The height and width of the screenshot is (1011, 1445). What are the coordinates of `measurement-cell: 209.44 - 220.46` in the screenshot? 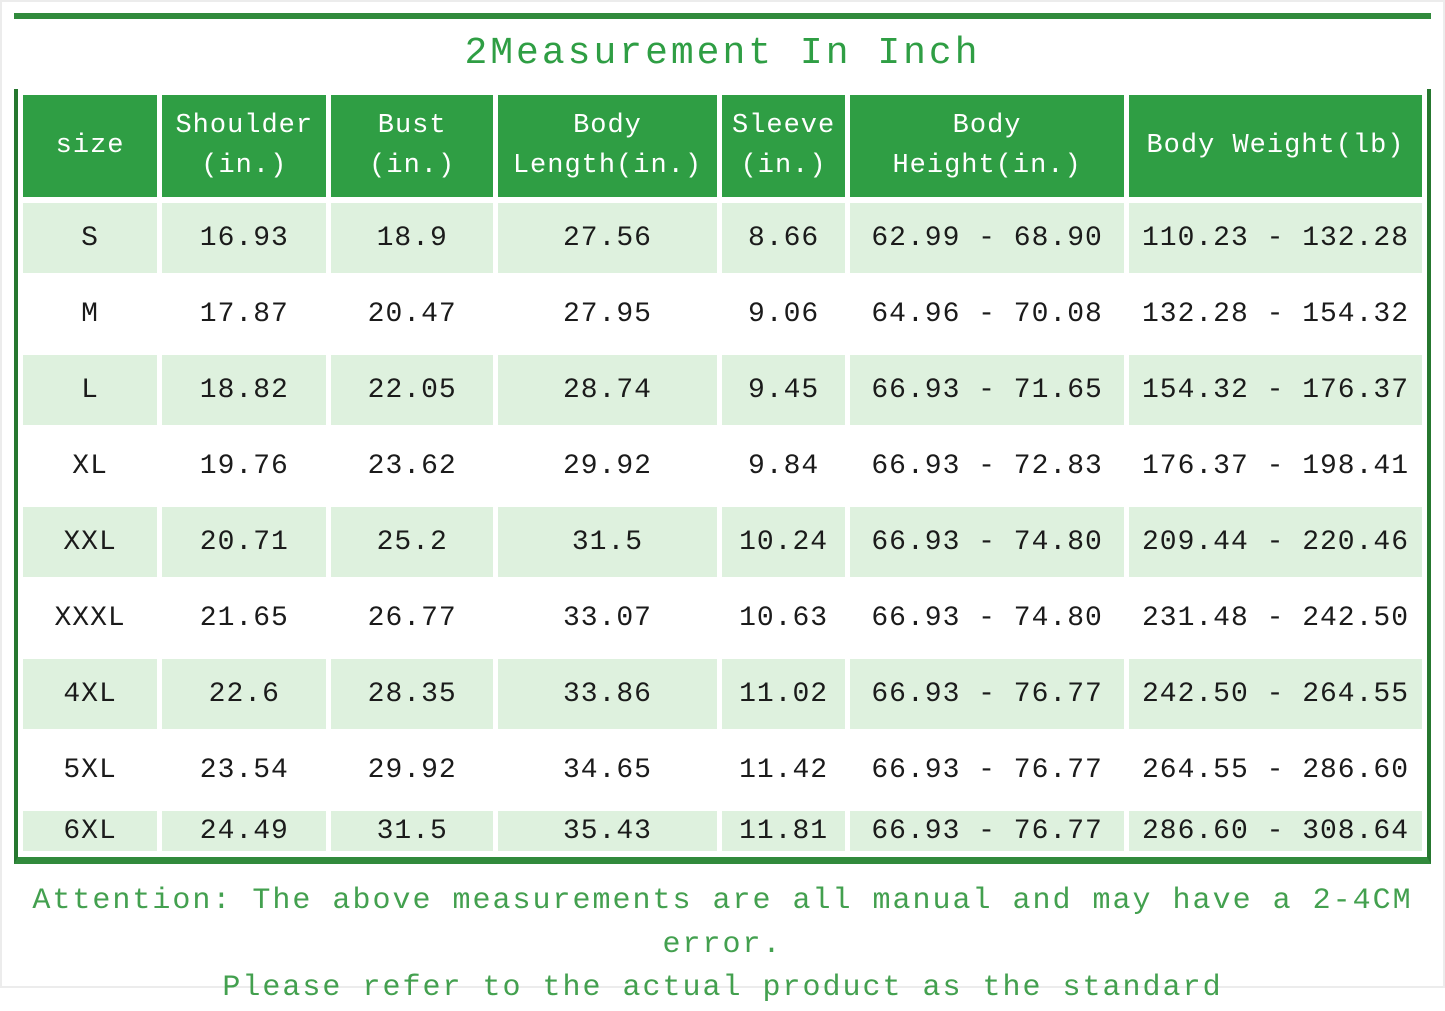 It's located at (1275, 542).